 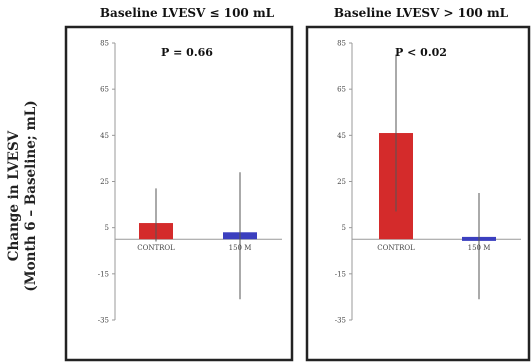 I want to click on right-y-tick-label: 65, so click(x=341, y=90).